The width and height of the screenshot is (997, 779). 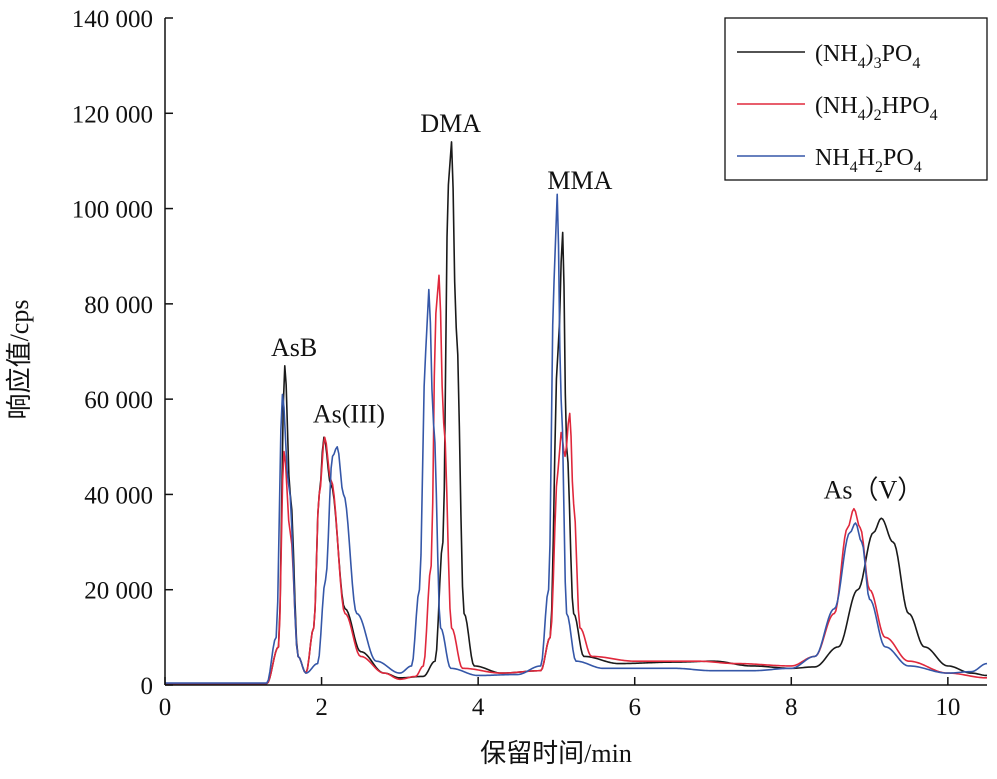 I want to click on x-tick-label: 8, so click(x=791, y=707).